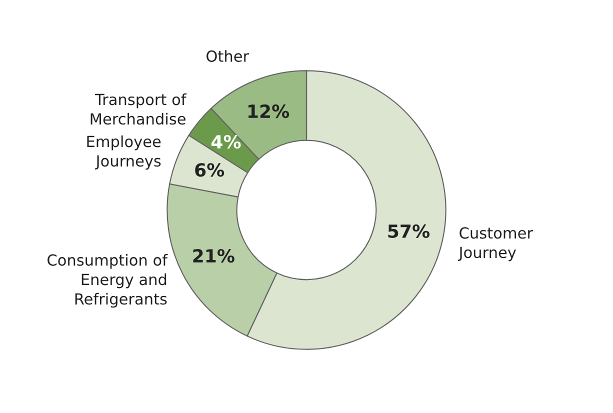 Image resolution: width=613 pixels, height=413 pixels. What do you see at coordinates (269, 111) in the screenshot?
I see `data-label: 12%` at bounding box center [269, 111].